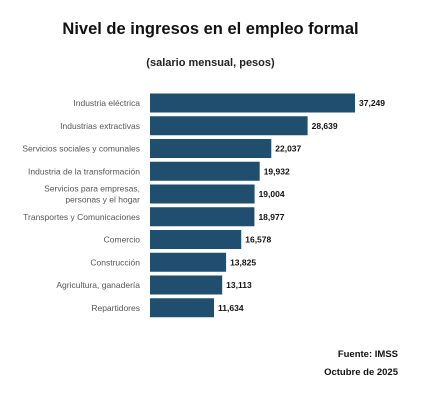 Image resolution: width=421 pixels, height=400 pixels. Describe the element at coordinates (210, 63) in the screenshot. I see `chart-subtitle: (salario mensual, pesos)` at that location.